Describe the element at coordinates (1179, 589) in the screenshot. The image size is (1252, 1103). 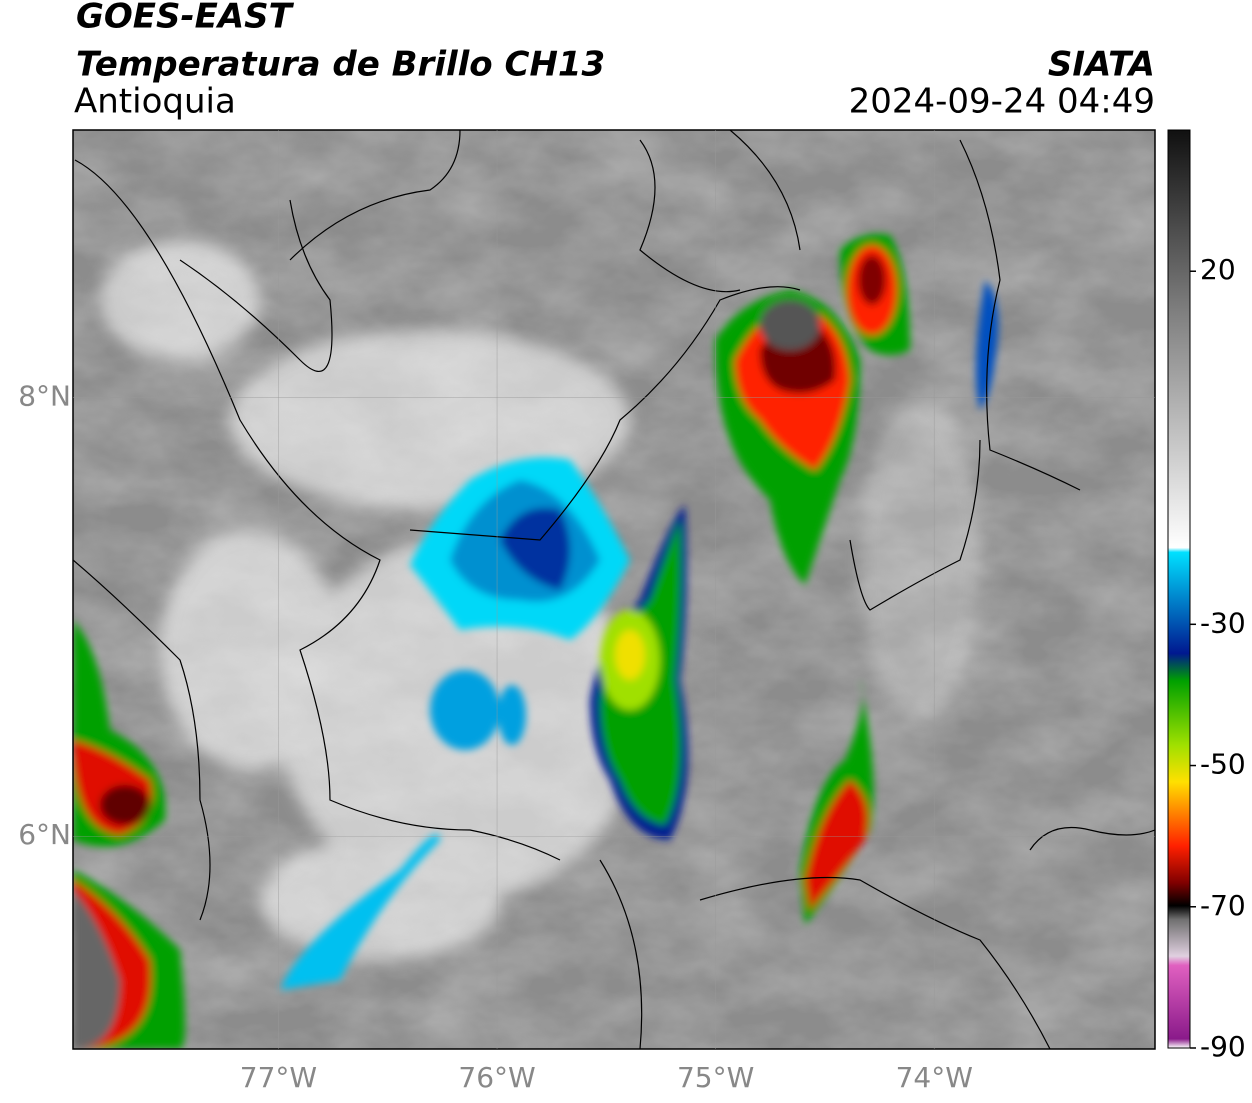
I see `colorbar` at that location.